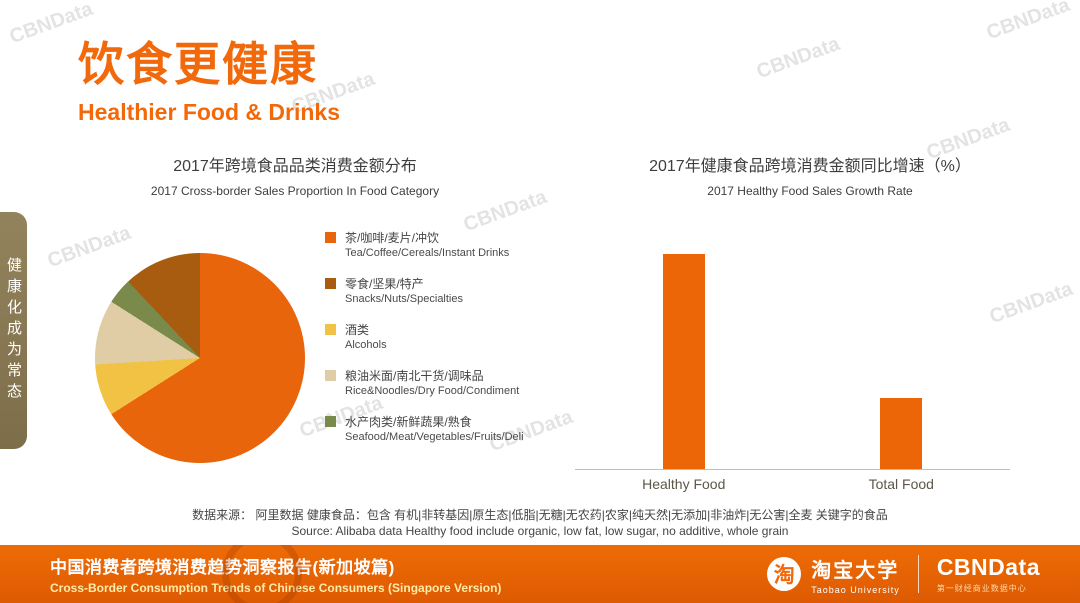 The image size is (1080, 603). What do you see at coordinates (424, 337) in the screenshot?
I see `legend-item: 酒类 Alcohols` at bounding box center [424, 337].